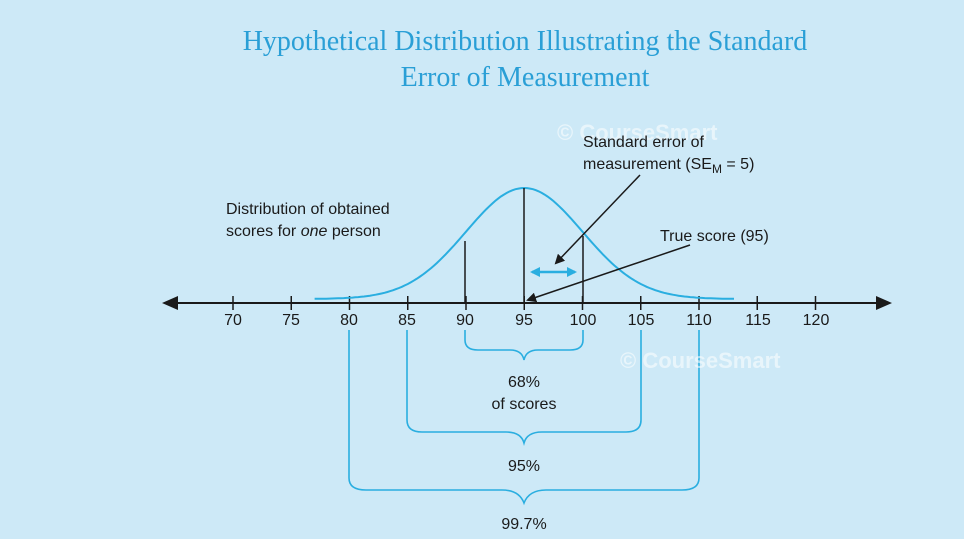  What do you see at coordinates (524, 382) in the screenshot?
I see `label-68-line-1: 68%` at bounding box center [524, 382].